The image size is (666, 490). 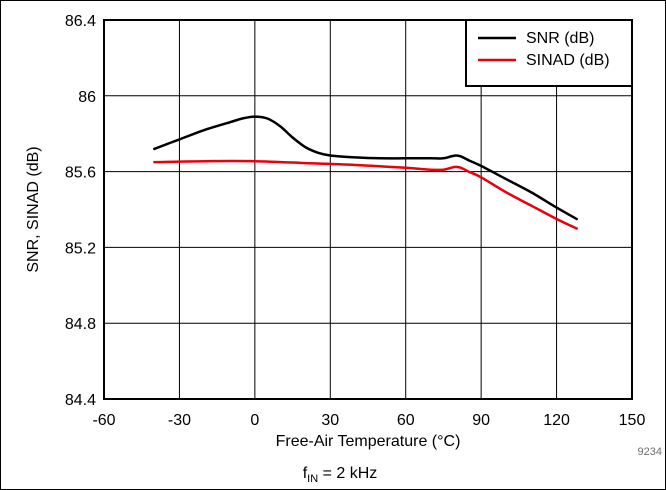 I want to click on legend-label-sinad: SINAD (dB), so click(x=568, y=60).